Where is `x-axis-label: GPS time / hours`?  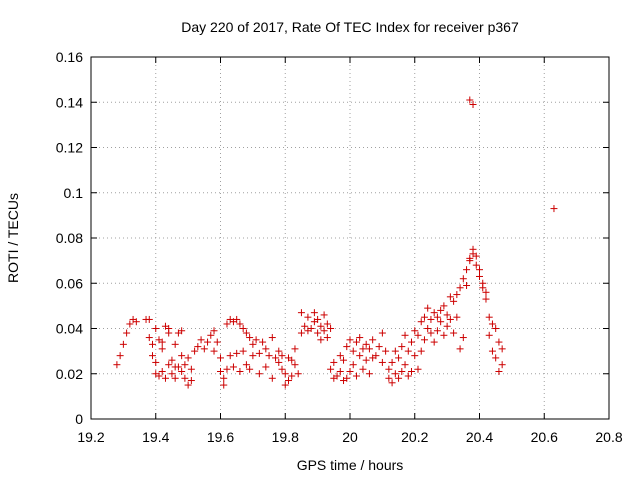 x-axis-label: GPS time / hours is located at coordinates (350, 465).